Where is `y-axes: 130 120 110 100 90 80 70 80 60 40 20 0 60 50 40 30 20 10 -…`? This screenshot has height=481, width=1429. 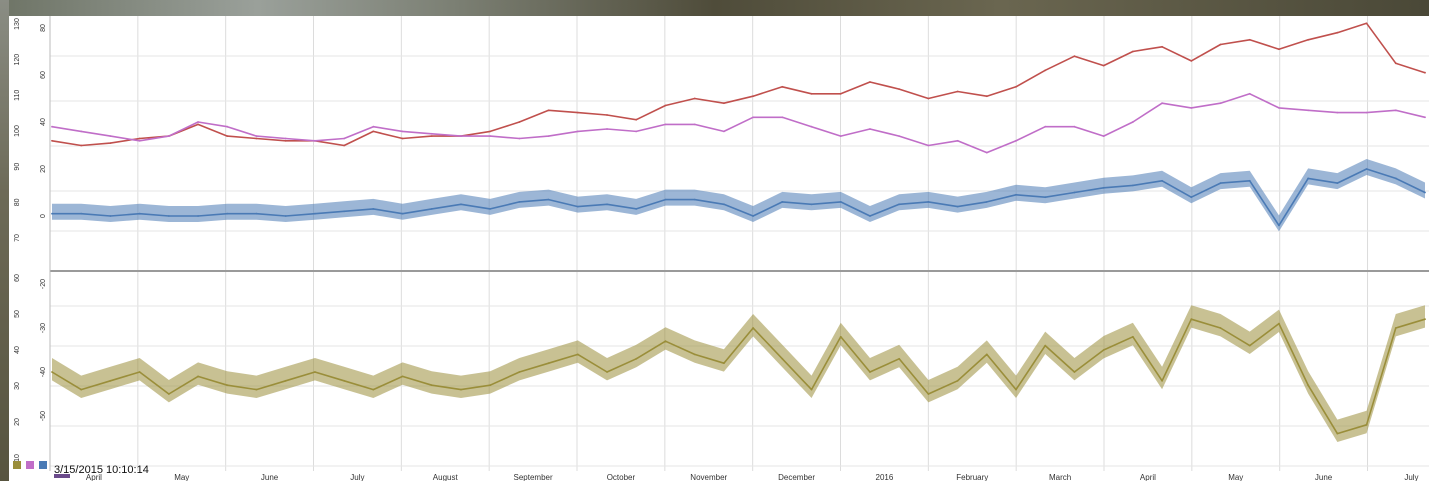
y-axes: 130 120 110 100 90 80 70 80 60 40 20 0 60 50 40 30 20 10 -… is located at coordinates (32, 243).